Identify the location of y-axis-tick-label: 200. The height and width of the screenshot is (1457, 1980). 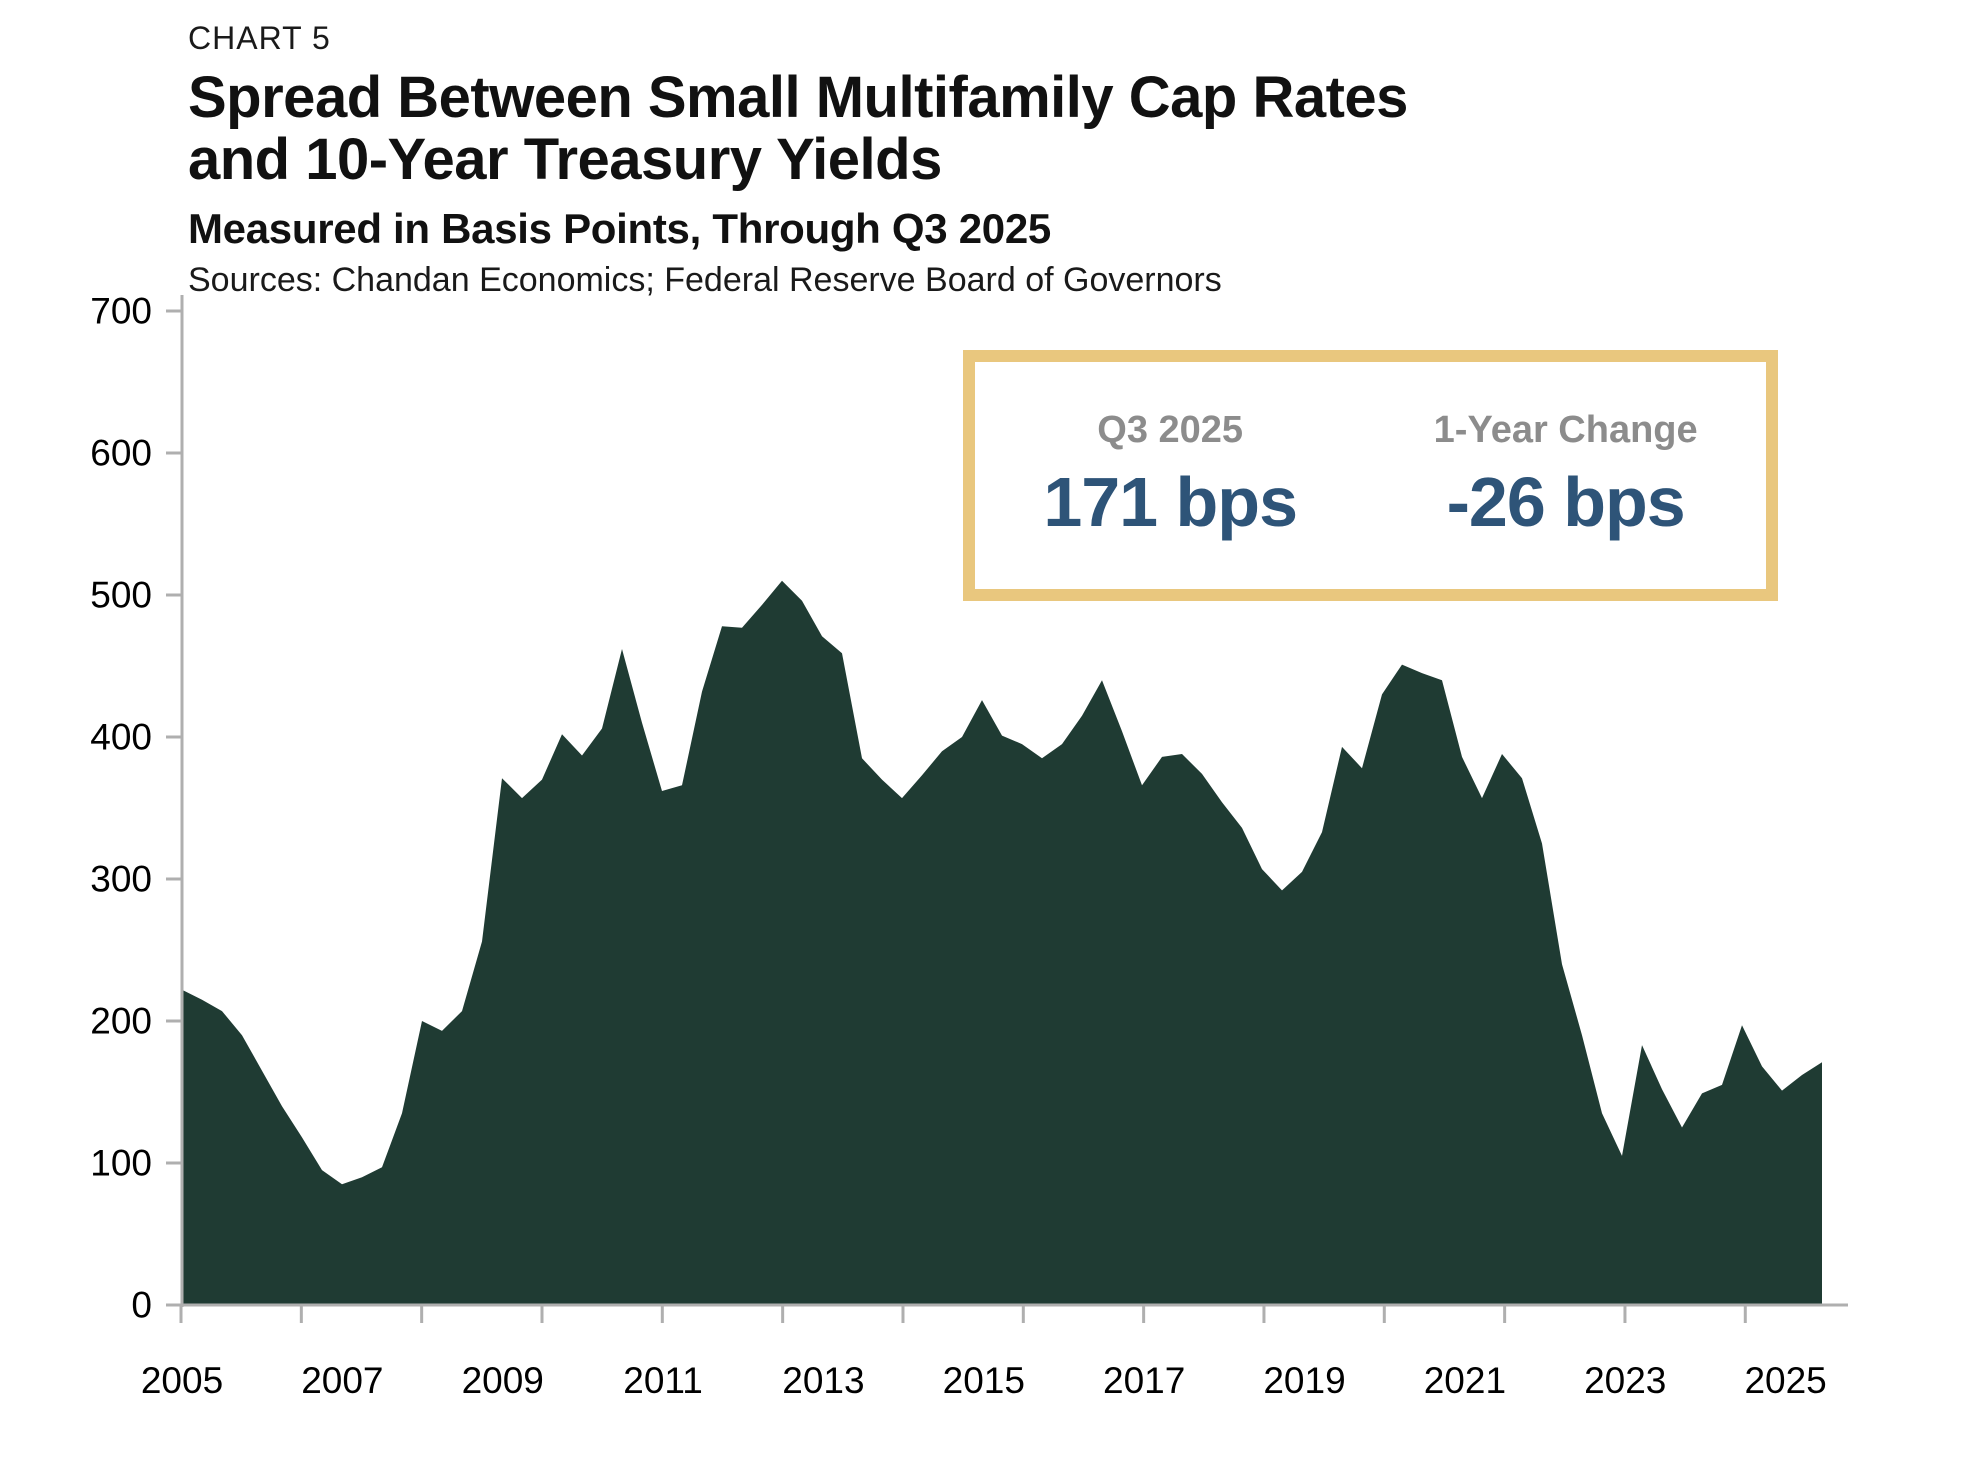
(121, 1021).